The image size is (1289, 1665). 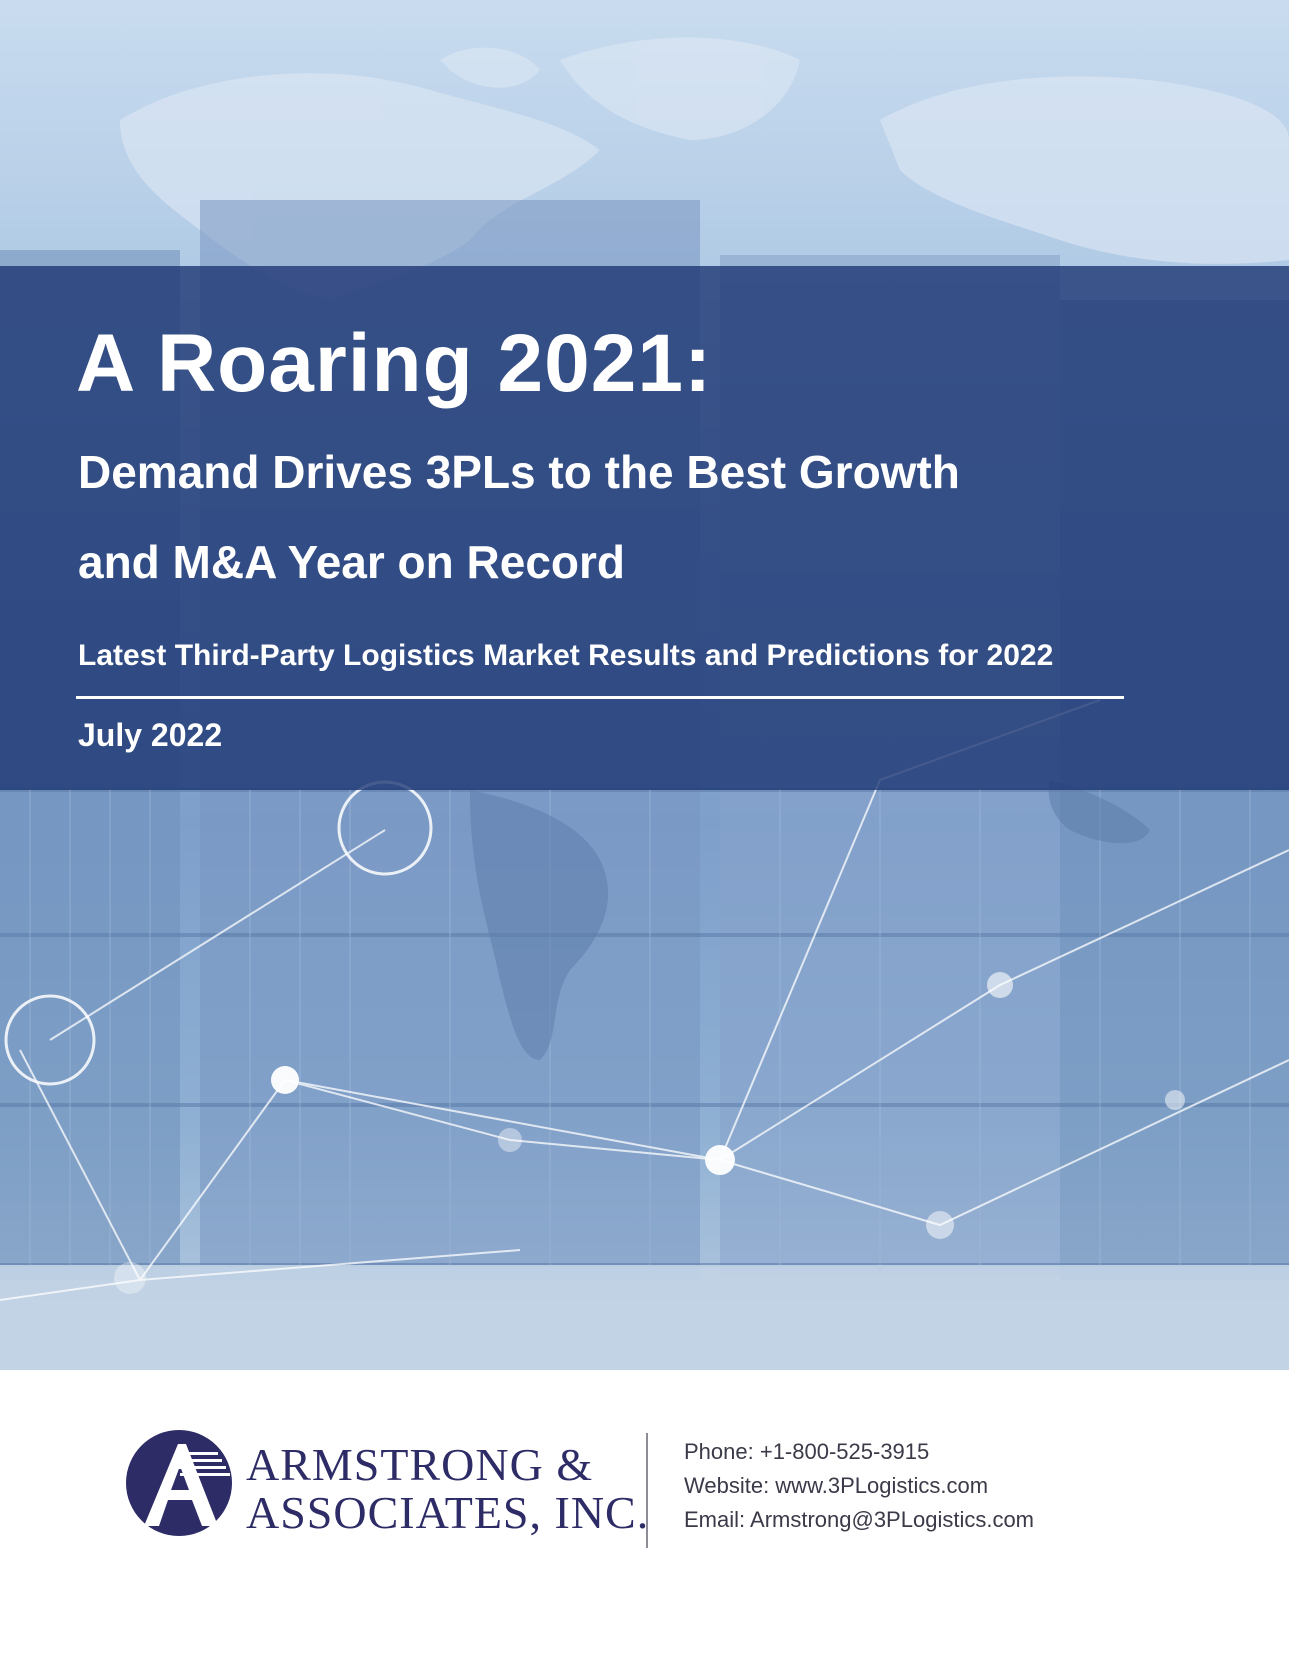 What do you see at coordinates (150, 735) in the screenshot?
I see `report-date: July 2022` at bounding box center [150, 735].